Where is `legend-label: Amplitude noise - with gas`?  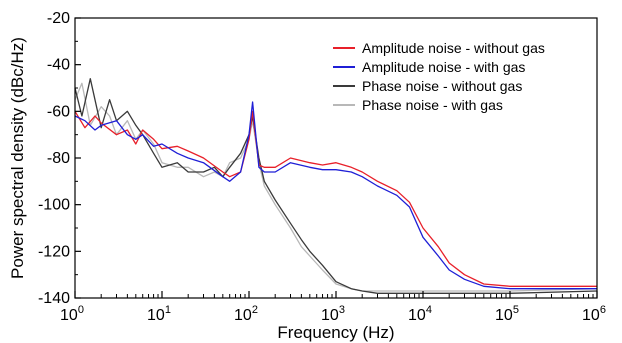
legend-label: Amplitude noise - with gas is located at coordinates (443, 67).